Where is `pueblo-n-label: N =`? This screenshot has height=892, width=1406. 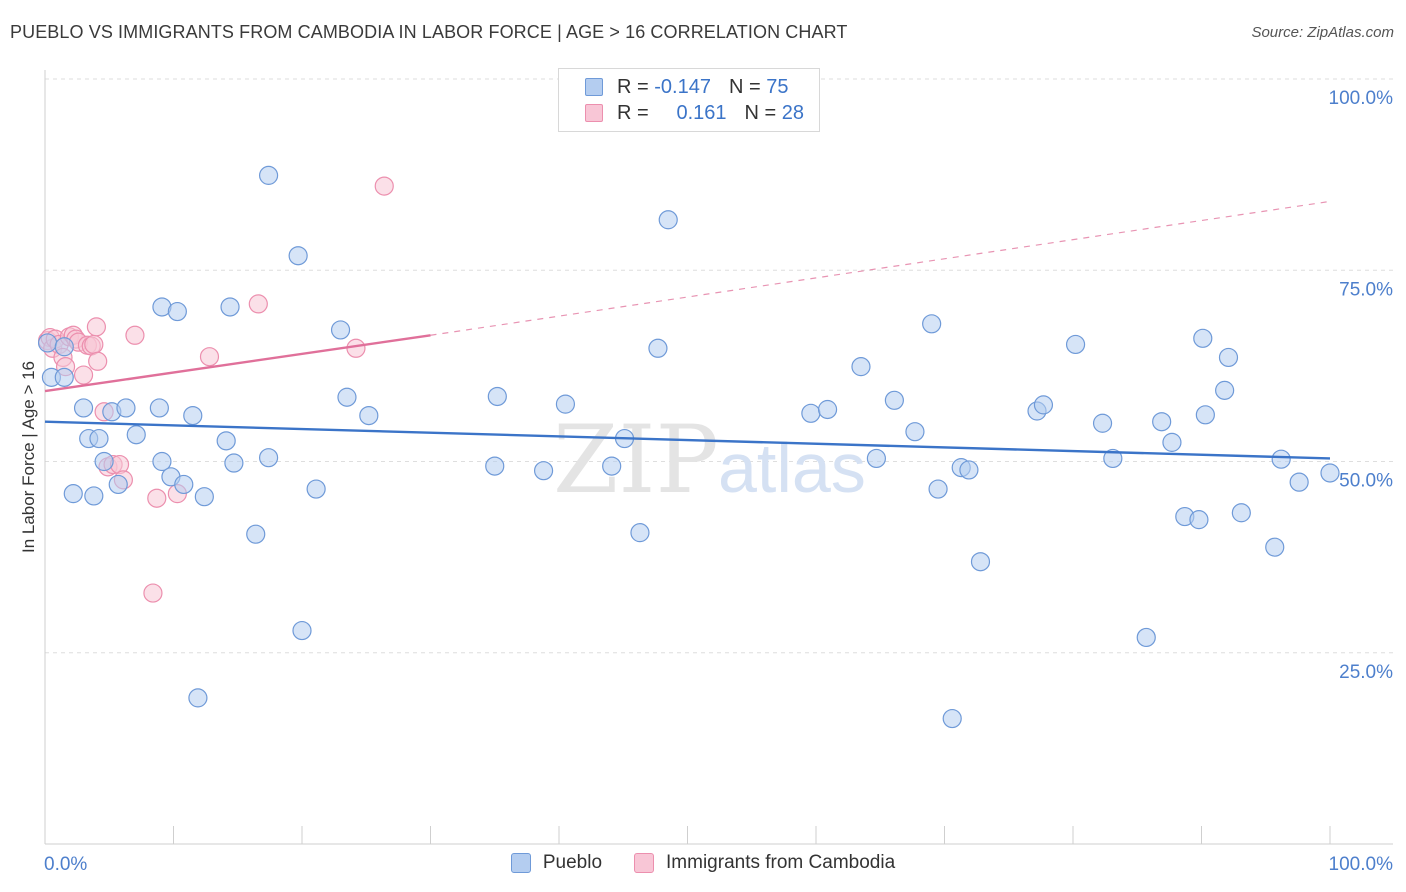
pueblo-n-label: N = is located at coordinates (744, 86).